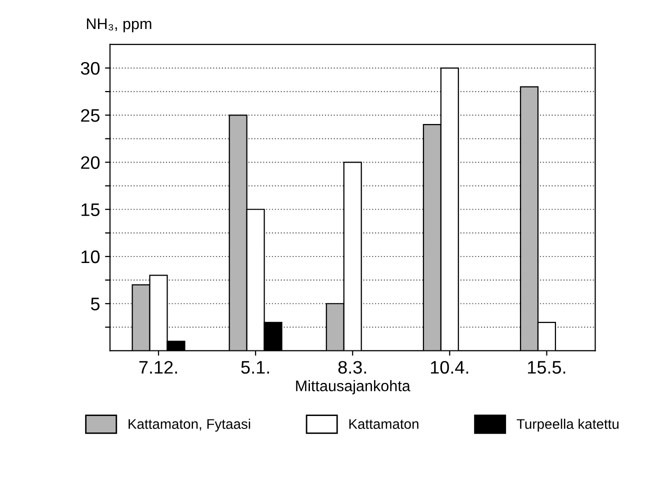 The image size is (647, 494). Describe the element at coordinates (383, 424) in the screenshot. I see `legend-label: Kattamaton` at that location.